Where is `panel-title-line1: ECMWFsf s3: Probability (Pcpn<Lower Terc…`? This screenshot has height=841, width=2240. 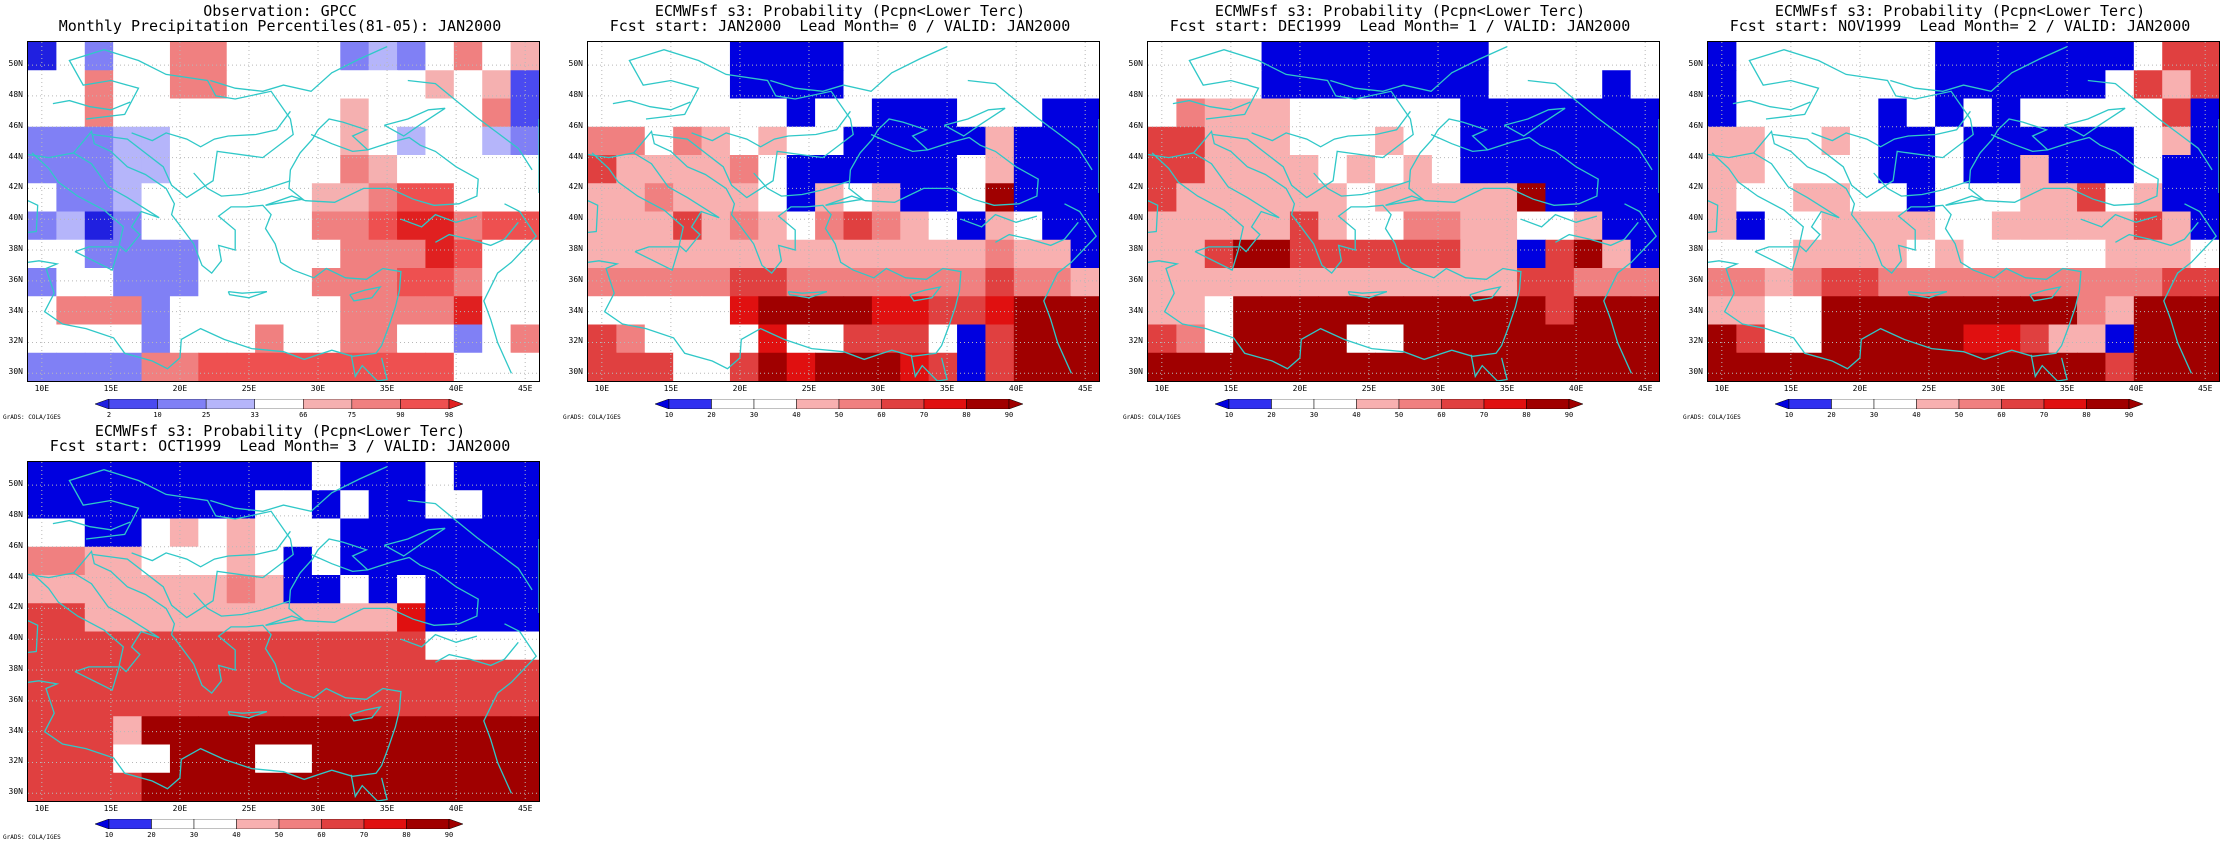
panel-title-line1: ECMWFsf s3: Probability (Pcpn<Lower Terc… is located at coordinates (280, 431).